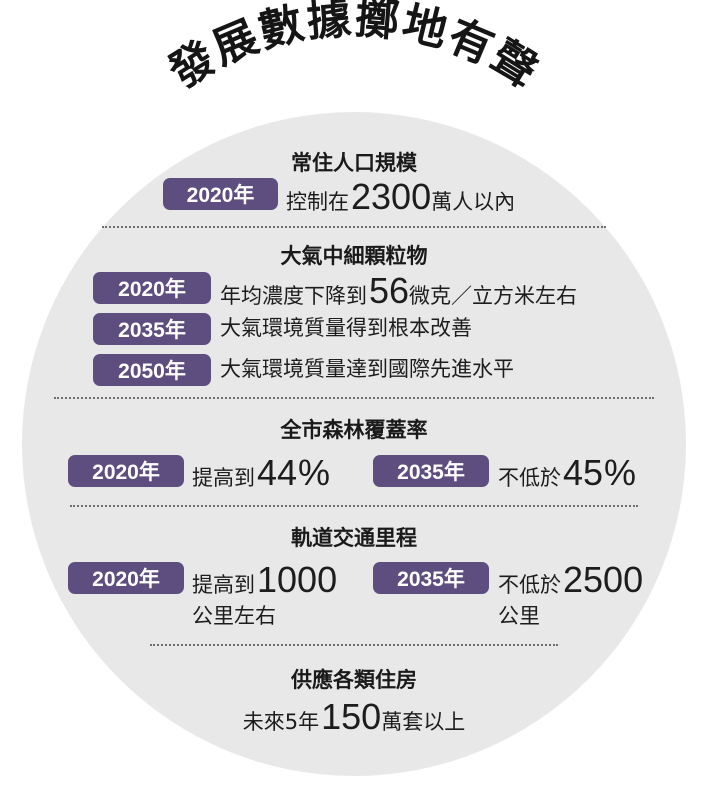 The width and height of the screenshot is (708, 800). What do you see at coordinates (277, 472) in the screenshot?
I see `forest-left-number: 44` at bounding box center [277, 472].